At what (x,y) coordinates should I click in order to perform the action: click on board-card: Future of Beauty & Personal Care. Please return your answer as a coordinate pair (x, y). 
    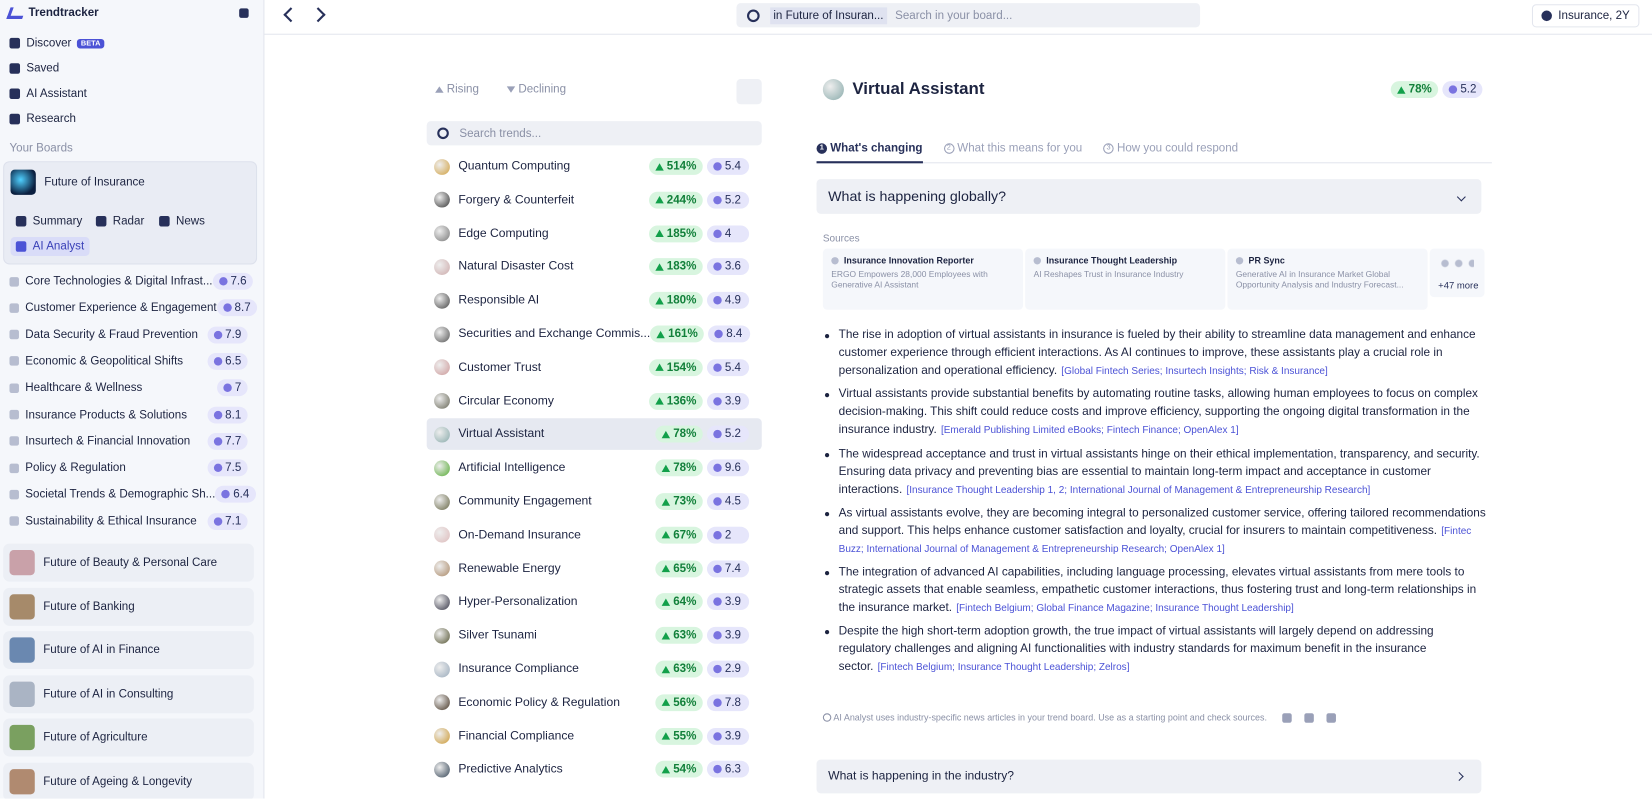
    Looking at the image, I should click on (128, 562).